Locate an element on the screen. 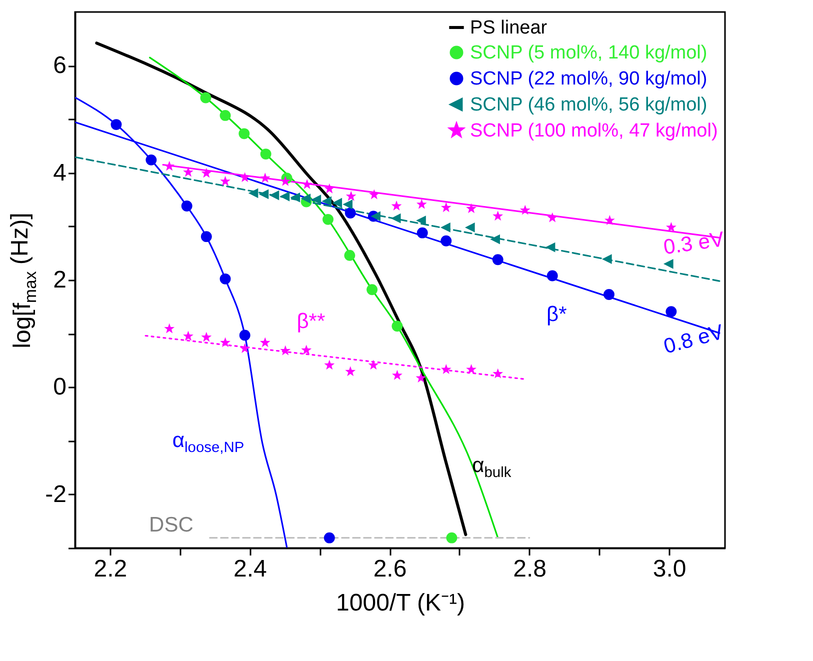 Image resolution: width=813 pixels, height=661 pixels. x-tick-label: 2.4 is located at coordinates (250, 569).